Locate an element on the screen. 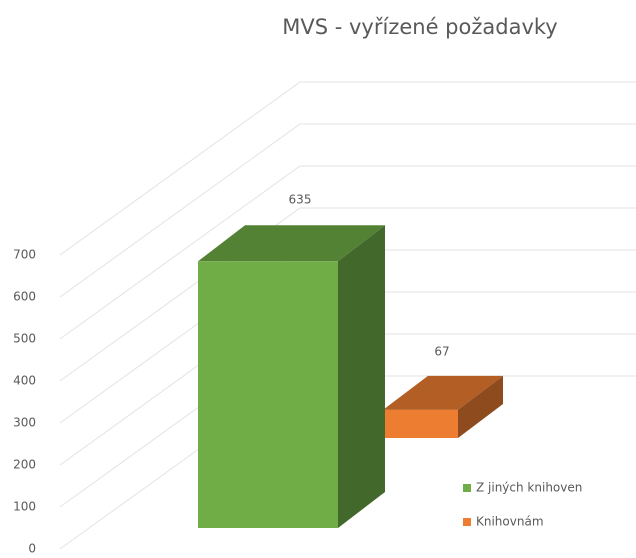  y-tick-label: 400 is located at coordinates (24, 381).